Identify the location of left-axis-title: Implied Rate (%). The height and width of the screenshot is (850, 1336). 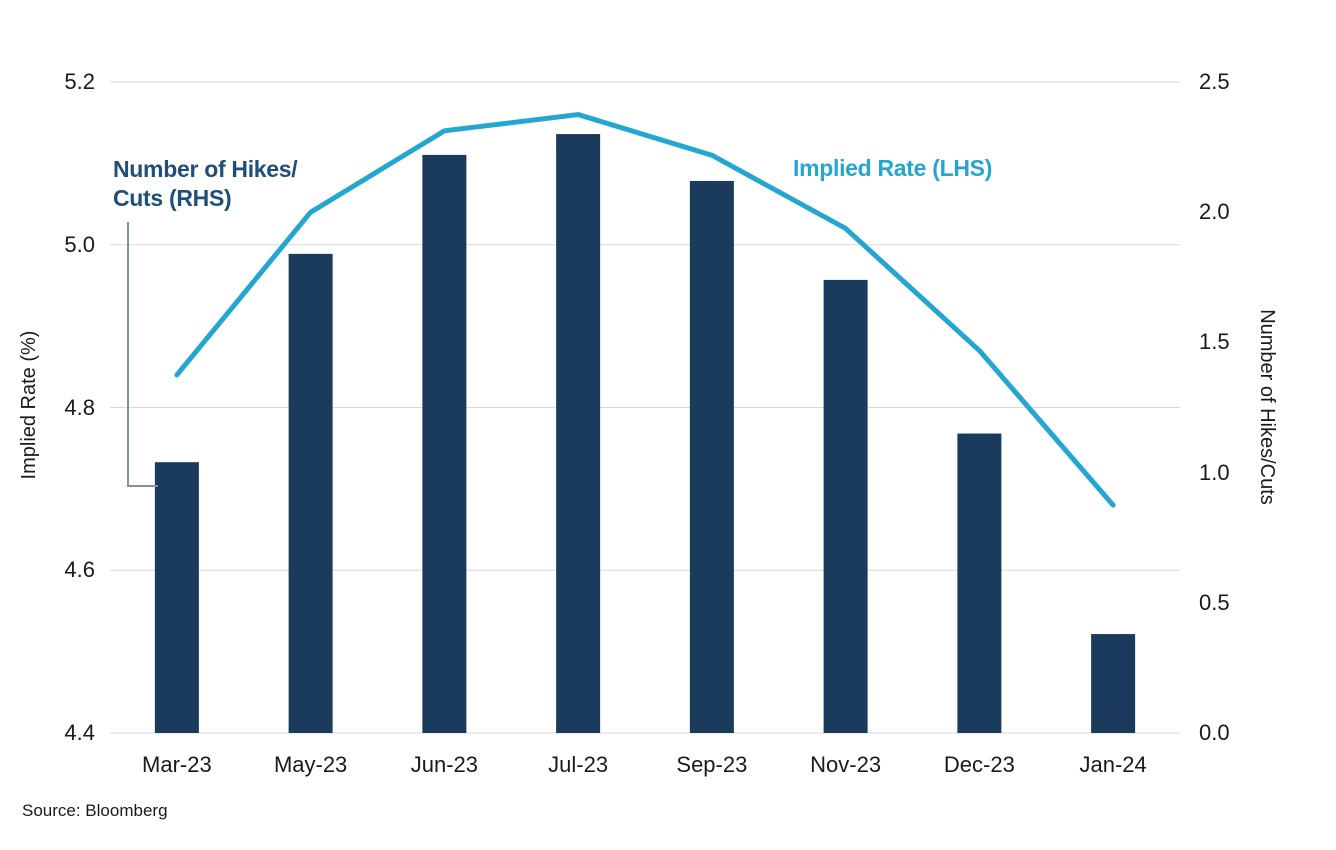
(29, 405).